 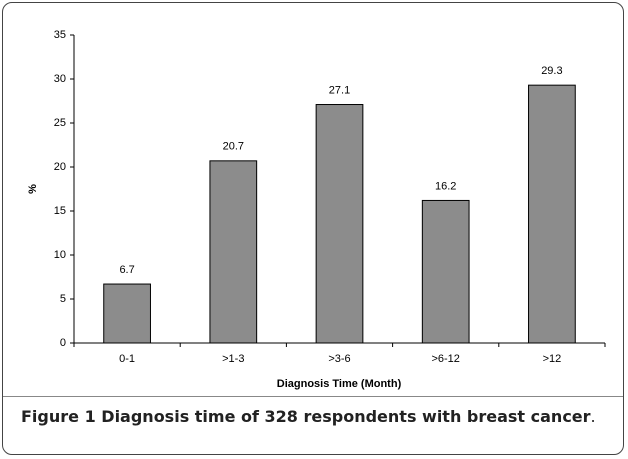 What do you see at coordinates (60, 255) in the screenshot?
I see `y-tick-label: 10` at bounding box center [60, 255].